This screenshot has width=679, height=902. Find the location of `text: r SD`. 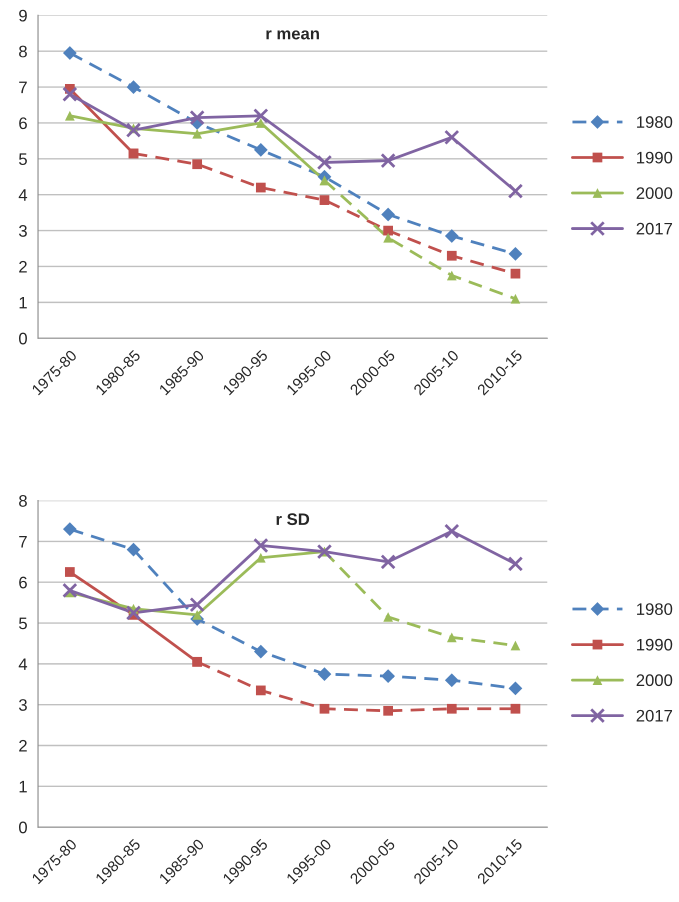

text: r SD is located at coordinates (293, 519).